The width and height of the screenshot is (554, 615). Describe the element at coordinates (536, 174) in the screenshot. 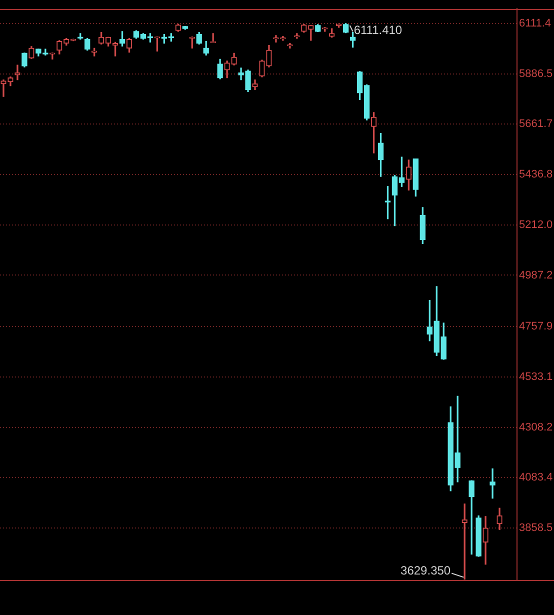

I see `y-tick-label: 5436.8` at that location.